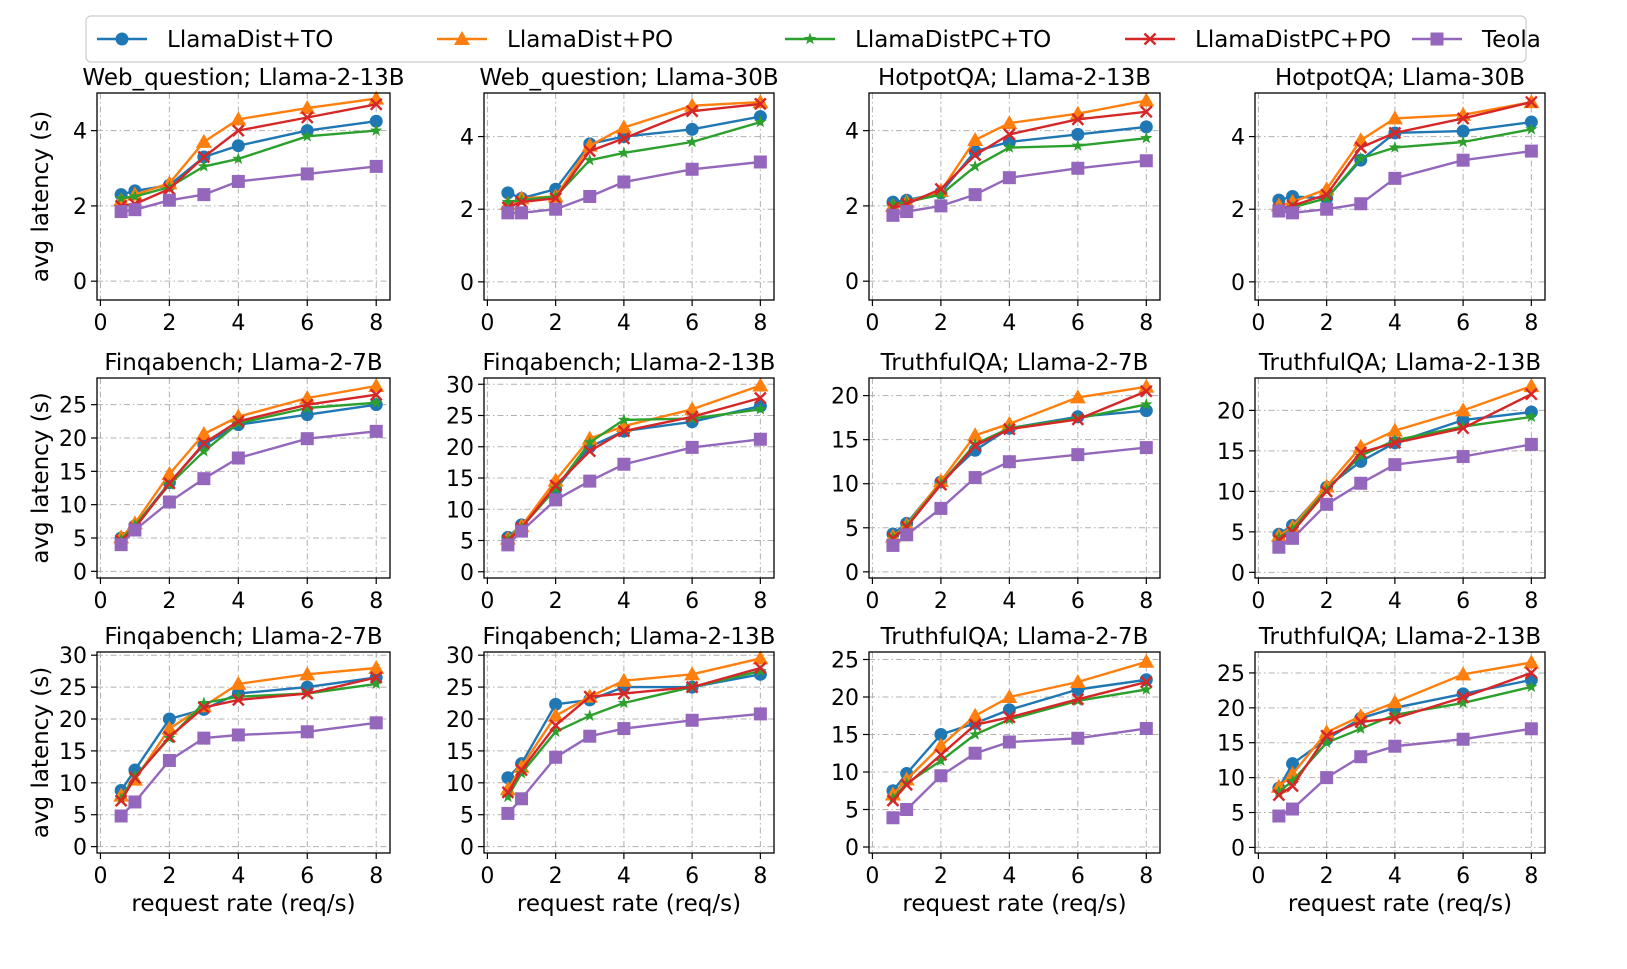 The height and width of the screenshot is (969, 1627). What do you see at coordinates (250, 40) in the screenshot?
I see `legend-label: LlamaDist+TO` at bounding box center [250, 40].